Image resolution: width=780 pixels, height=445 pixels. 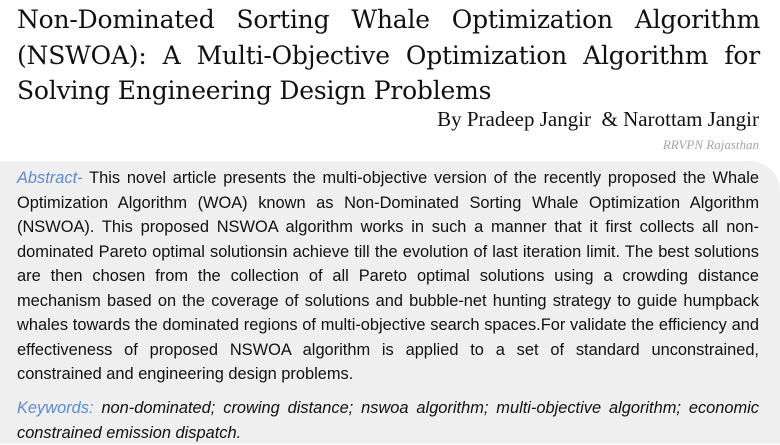 What do you see at coordinates (710, 144) in the screenshot?
I see `affiliation: RRVPN Rajasthan` at bounding box center [710, 144].